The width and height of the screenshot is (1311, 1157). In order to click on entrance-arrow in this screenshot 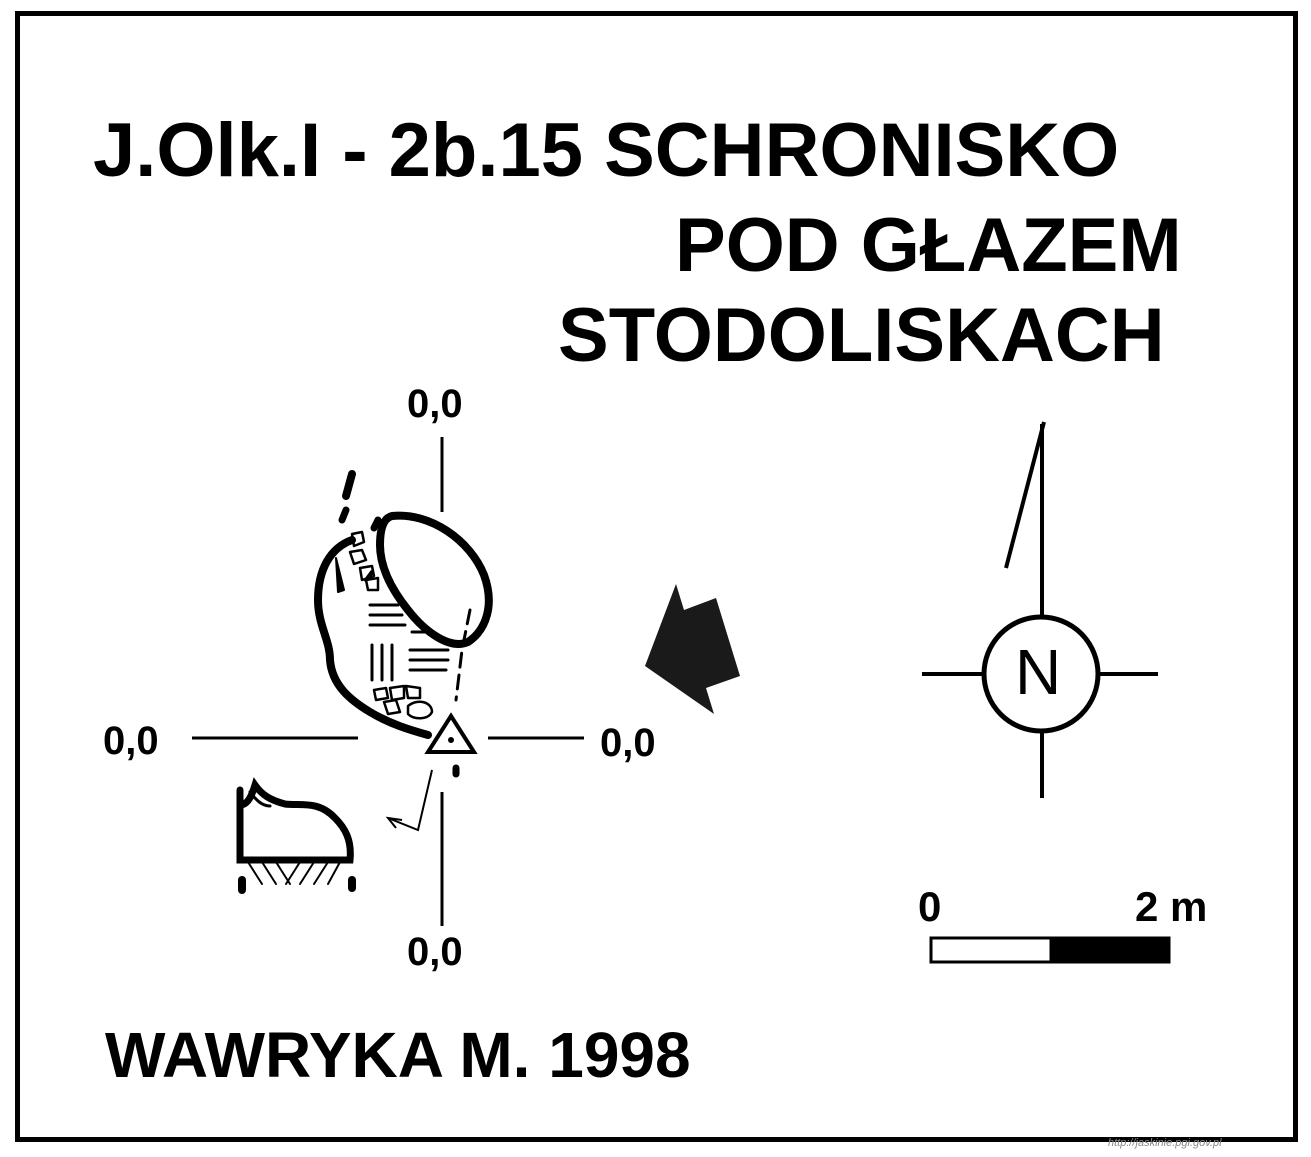, I will do `click(692, 649)`.